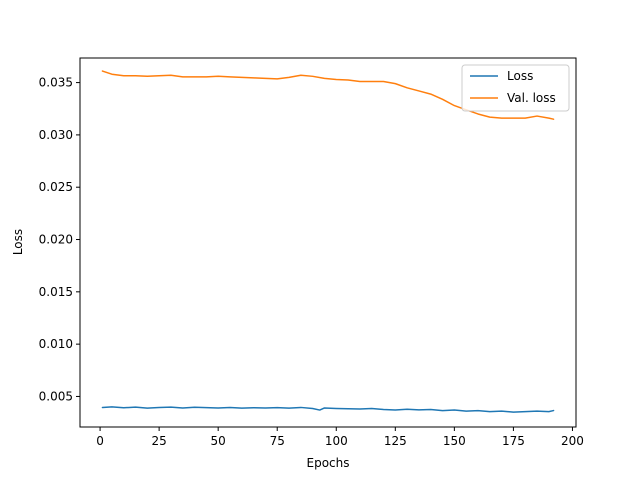 Image resolution: width=640 pixels, height=480 pixels. Describe the element at coordinates (395, 441) in the screenshot. I see `x-tick-label: 125` at that location.